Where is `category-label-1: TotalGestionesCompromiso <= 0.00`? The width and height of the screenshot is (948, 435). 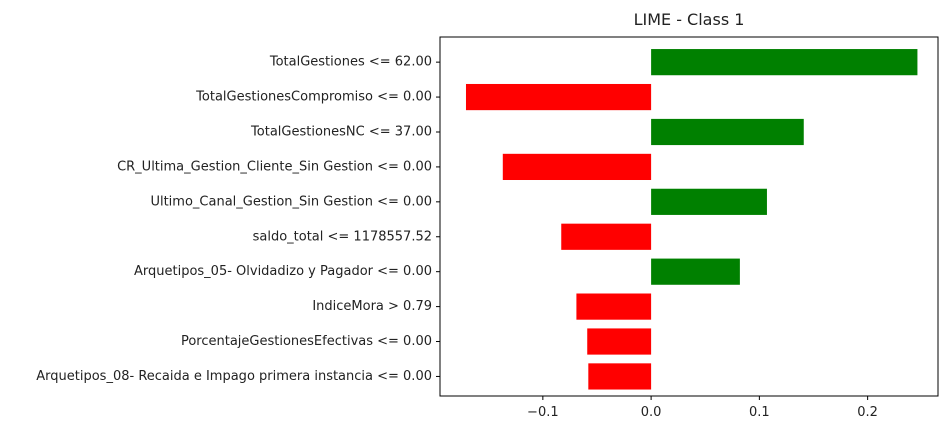
category-label-1: TotalGestionesCompromiso <= 0.00 is located at coordinates (313, 97).